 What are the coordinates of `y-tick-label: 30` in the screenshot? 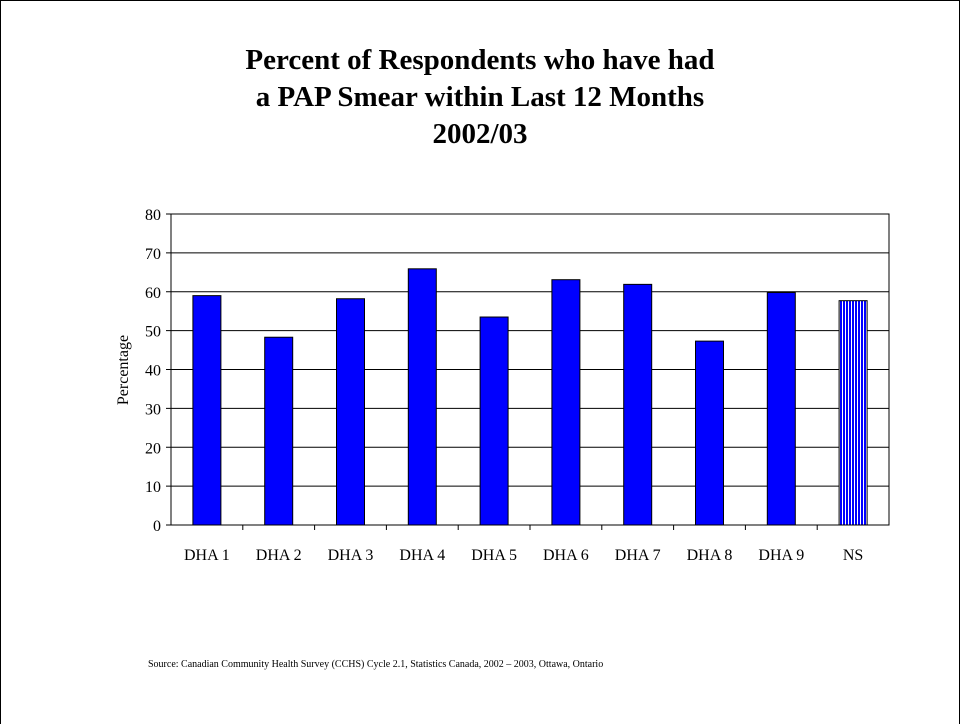 It's located at (153, 409).